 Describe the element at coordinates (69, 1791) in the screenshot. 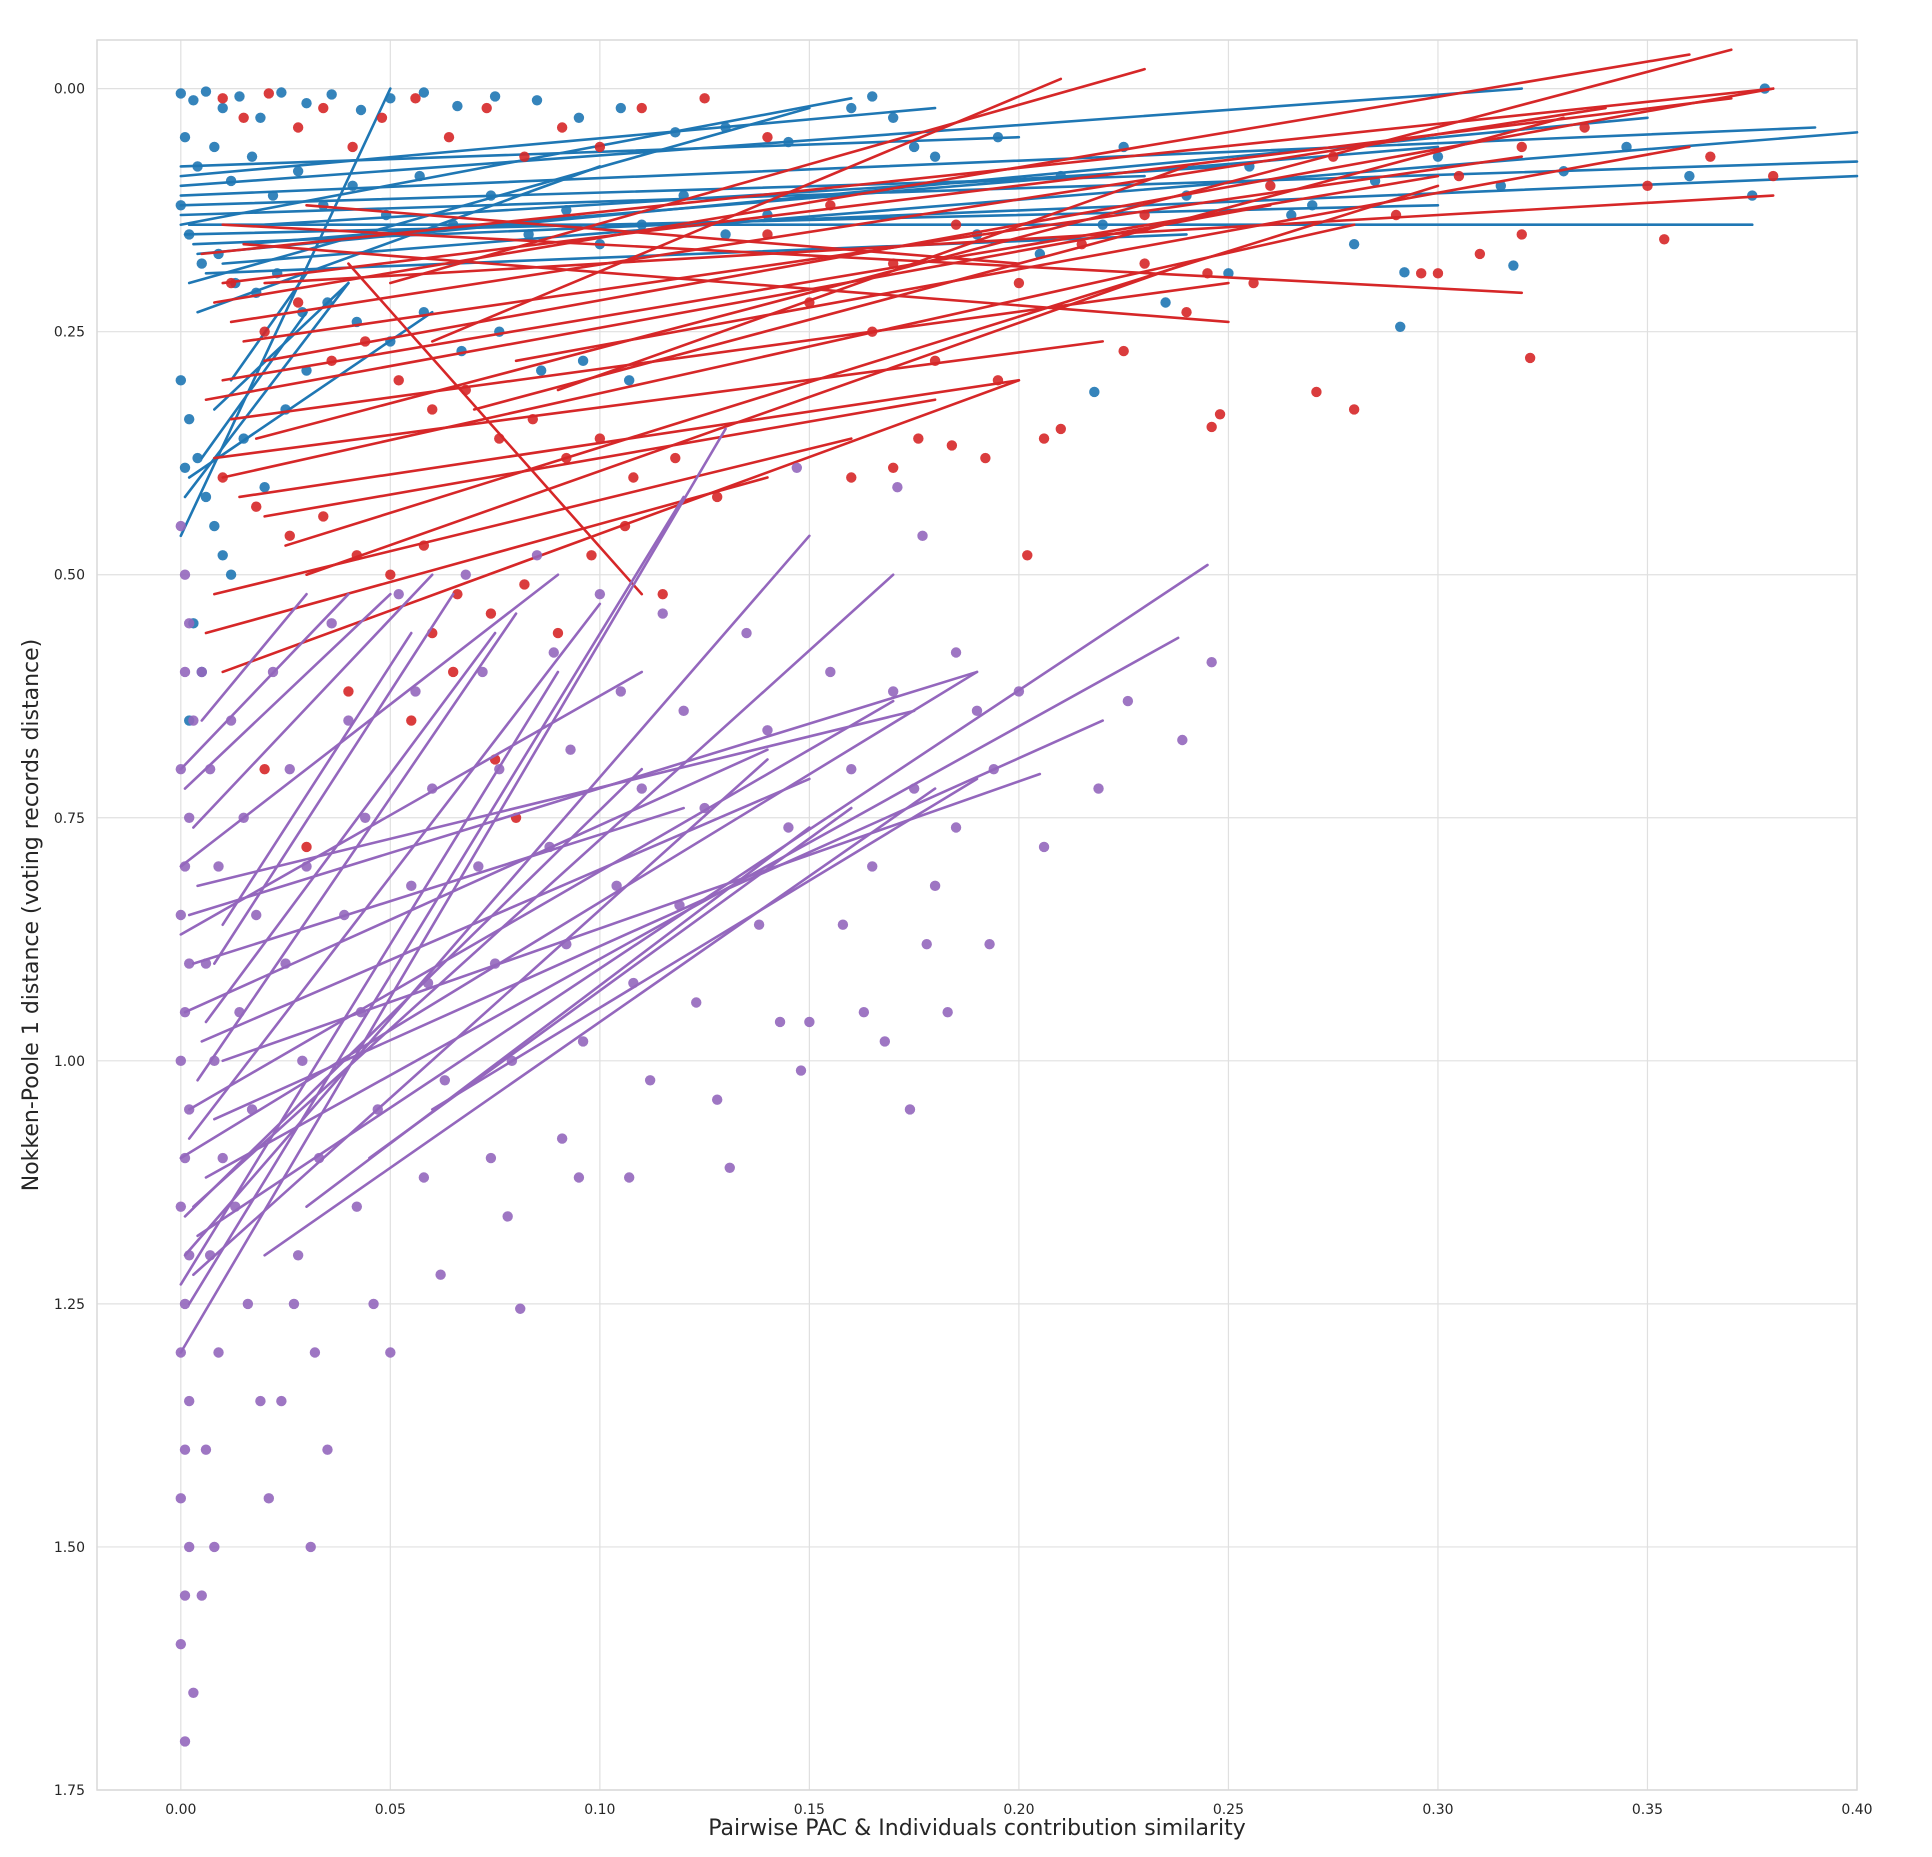

I see `y-tick-label: 1.75` at that location.